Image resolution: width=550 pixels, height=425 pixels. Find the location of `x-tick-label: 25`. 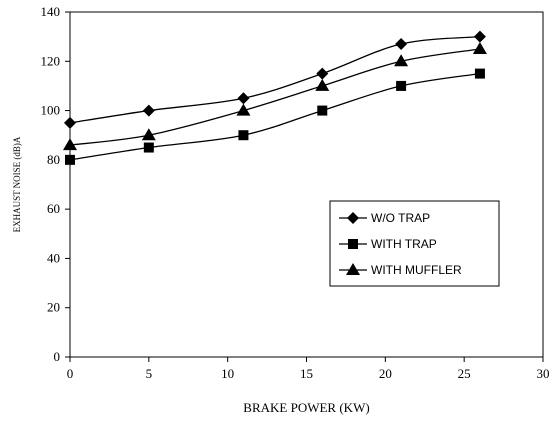

x-tick-label: 25 is located at coordinates (464, 373).